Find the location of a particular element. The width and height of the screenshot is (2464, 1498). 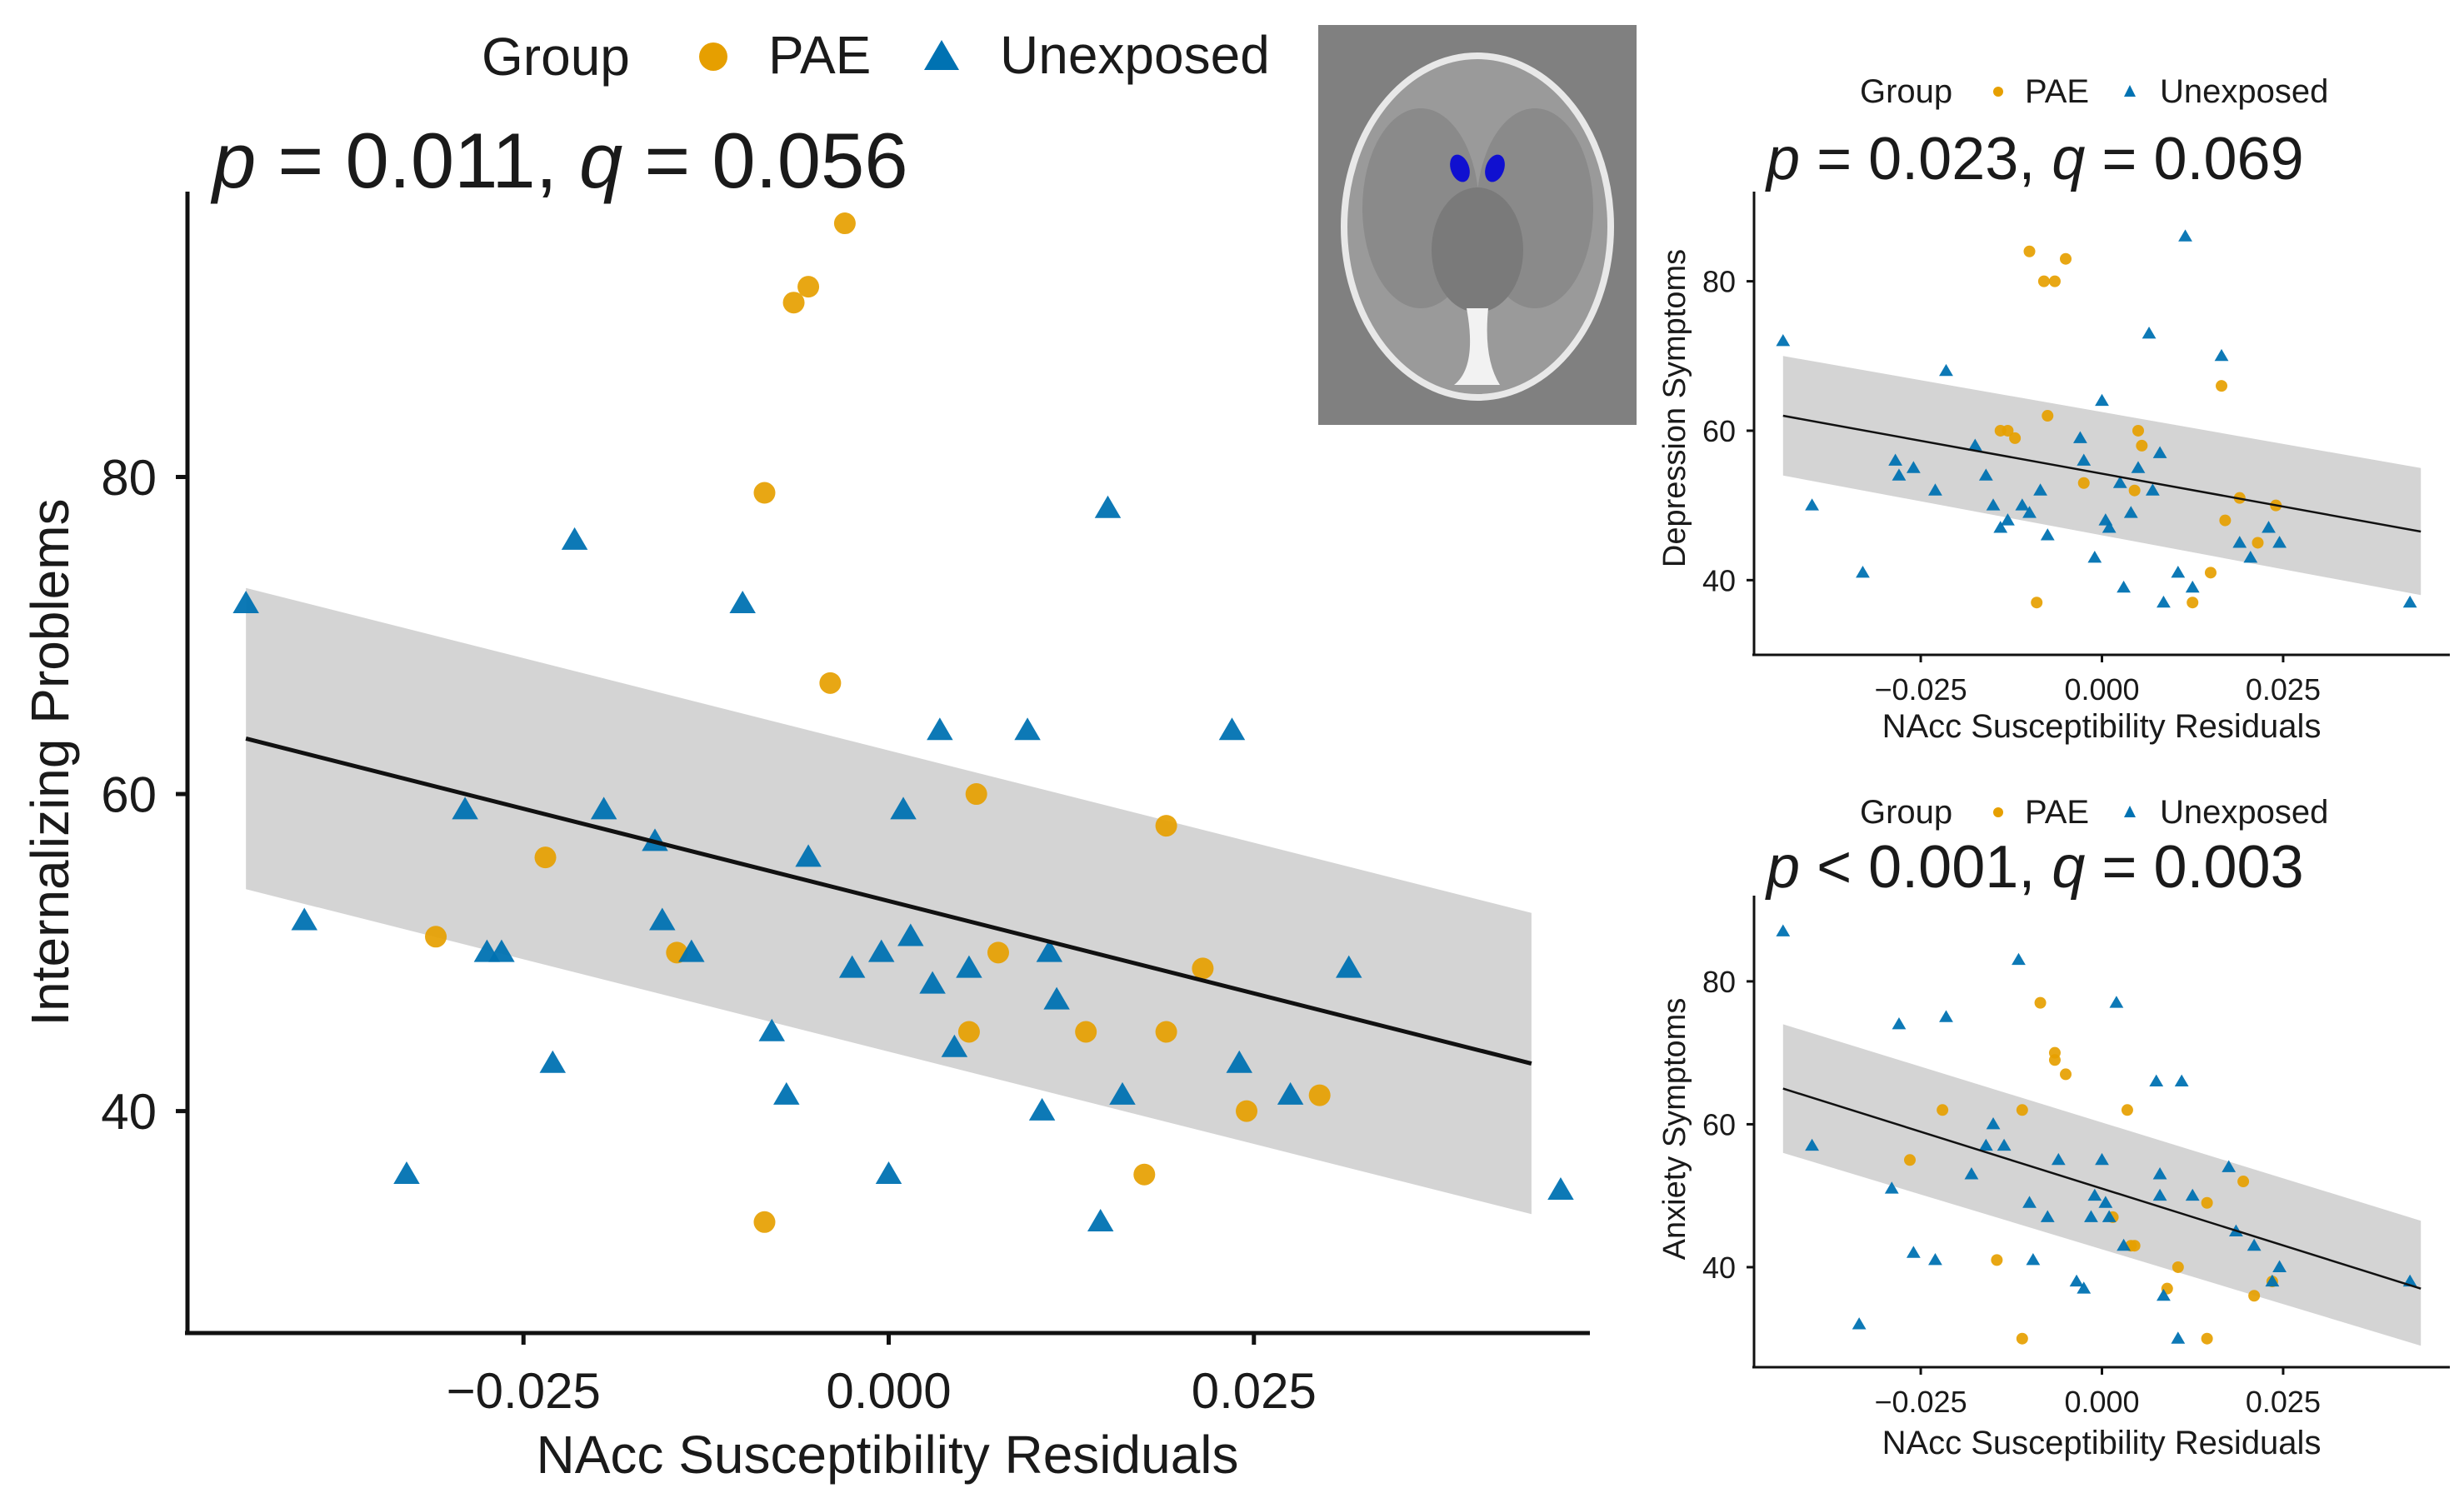

depression-plot-area is located at coordinates (2099, 419).